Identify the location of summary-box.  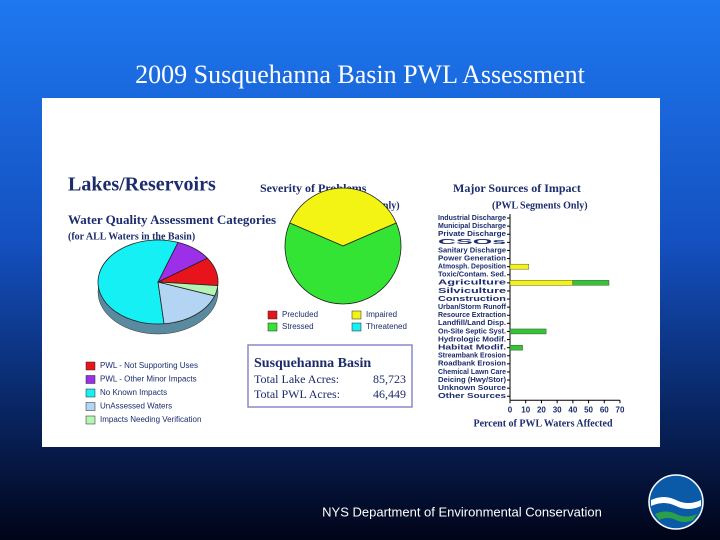
(330, 376).